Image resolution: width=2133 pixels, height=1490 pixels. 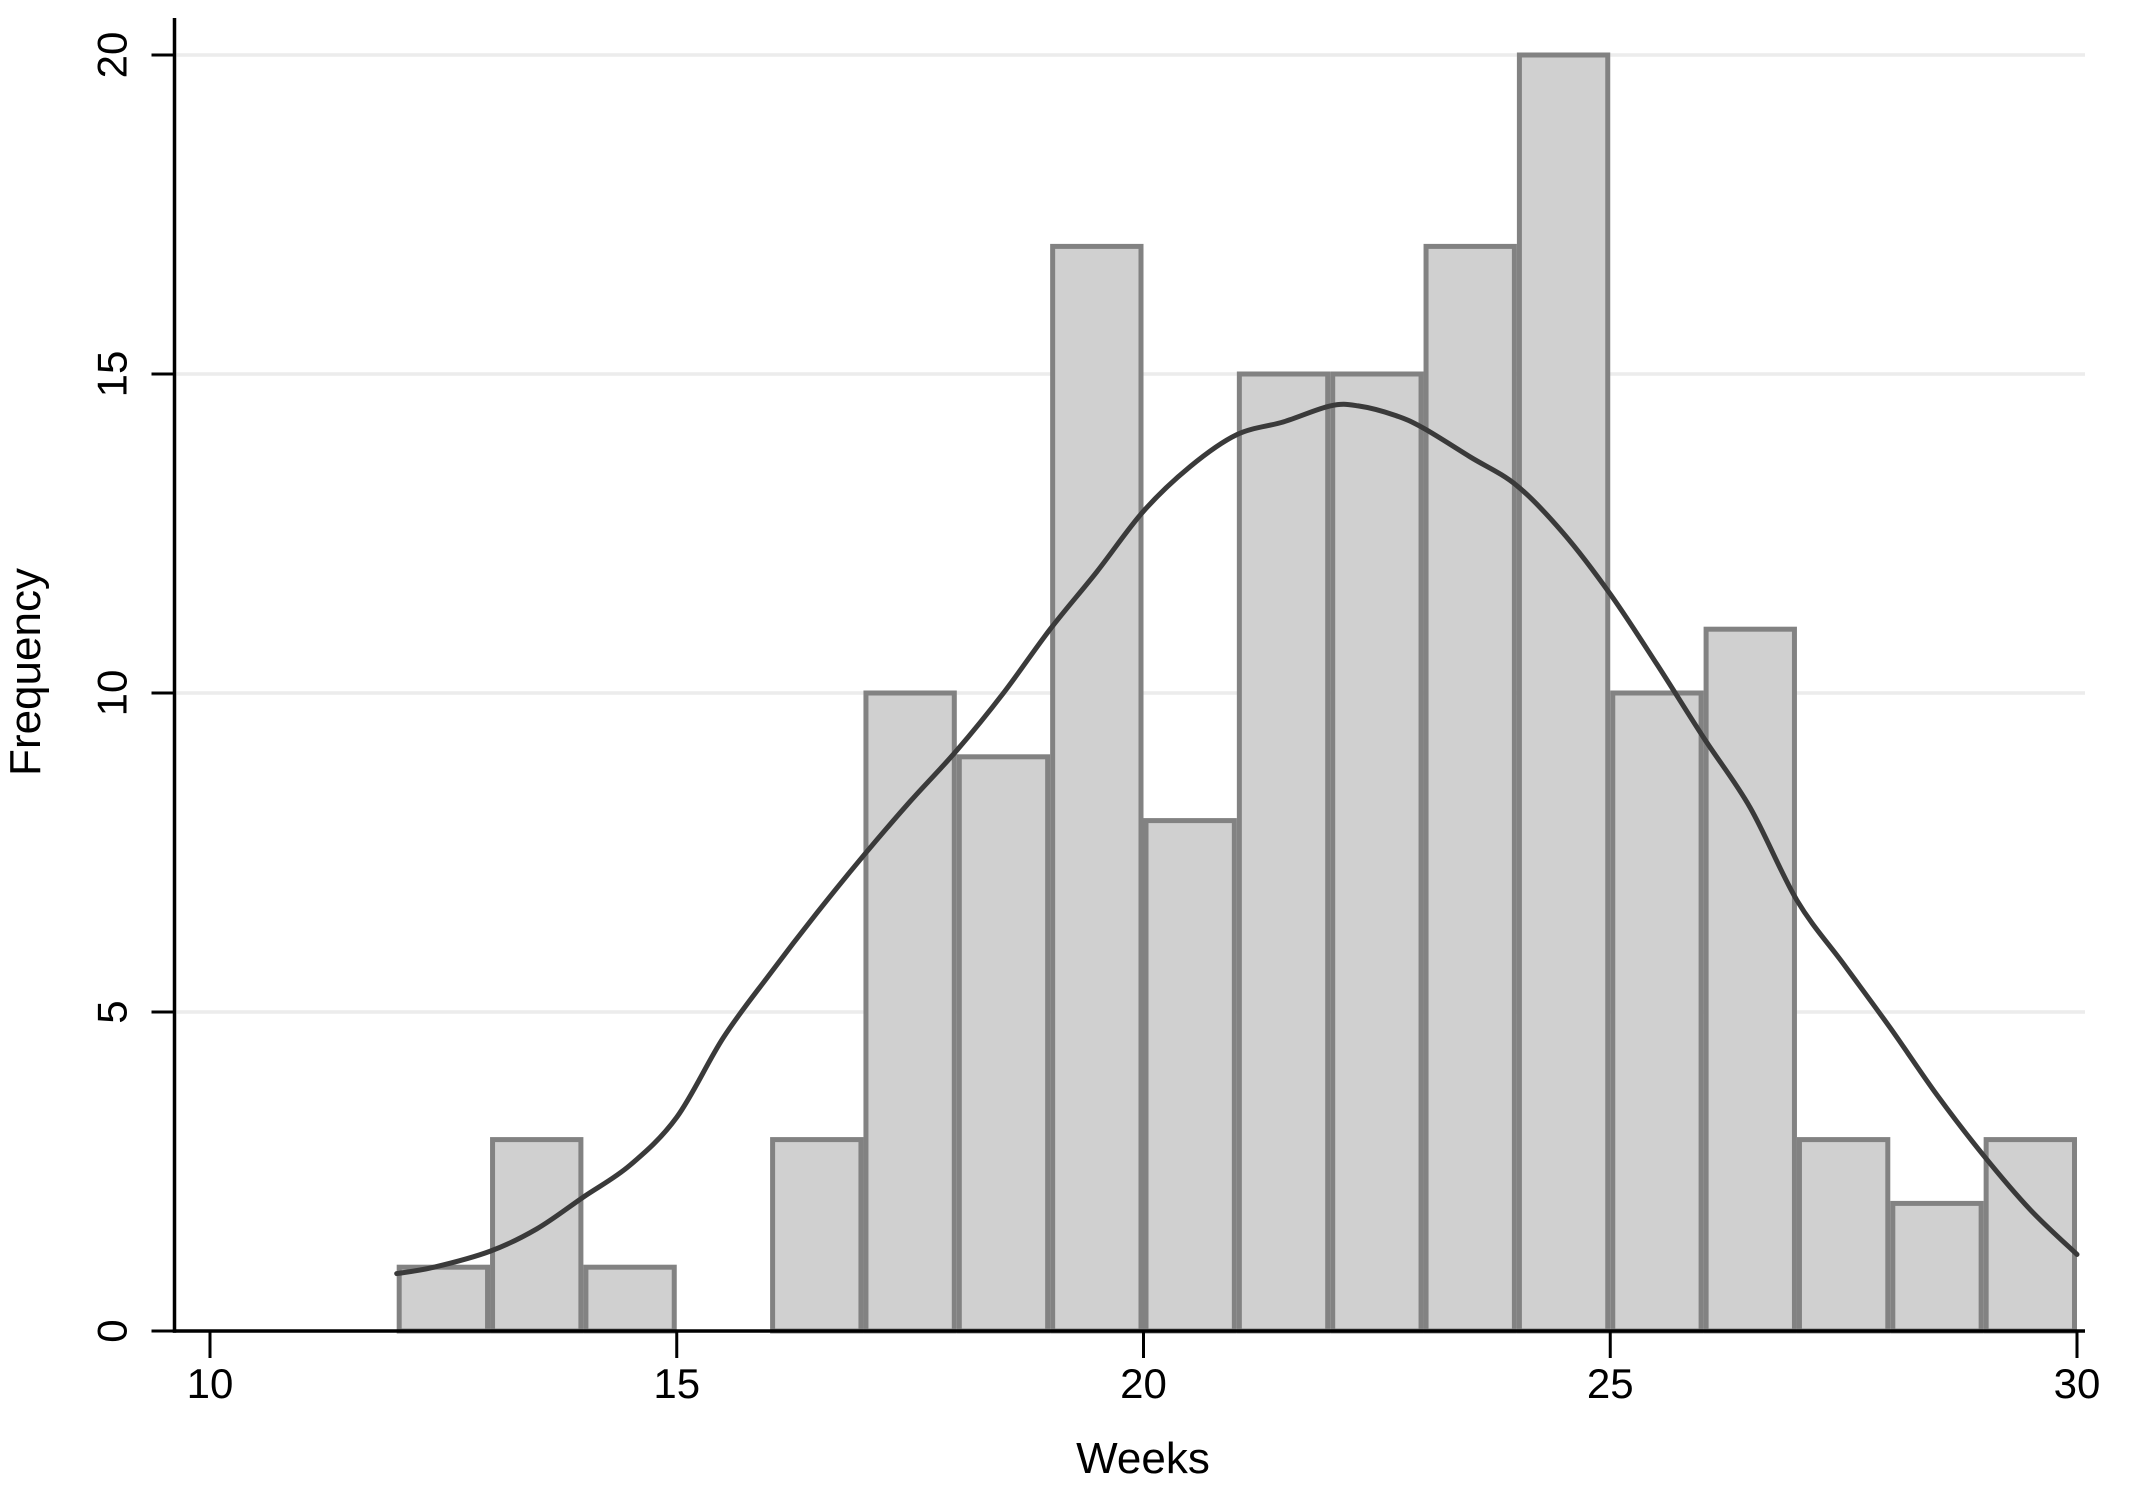 I want to click on y-tick-label-5: 5, so click(x=112, y=1011).